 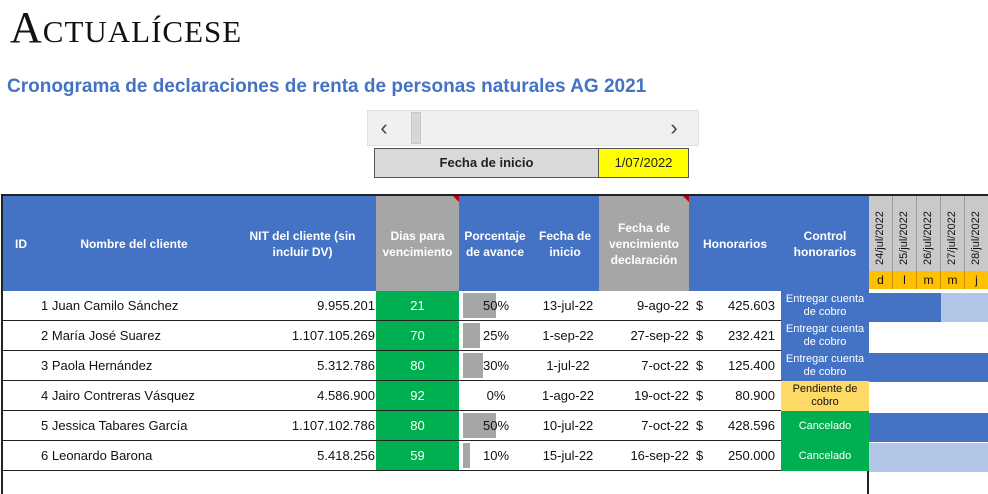 What do you see at coordinates (346, 455) in the screenshot?
I see `nit-cell: 5.418.256` at bounding box center [346, 455].